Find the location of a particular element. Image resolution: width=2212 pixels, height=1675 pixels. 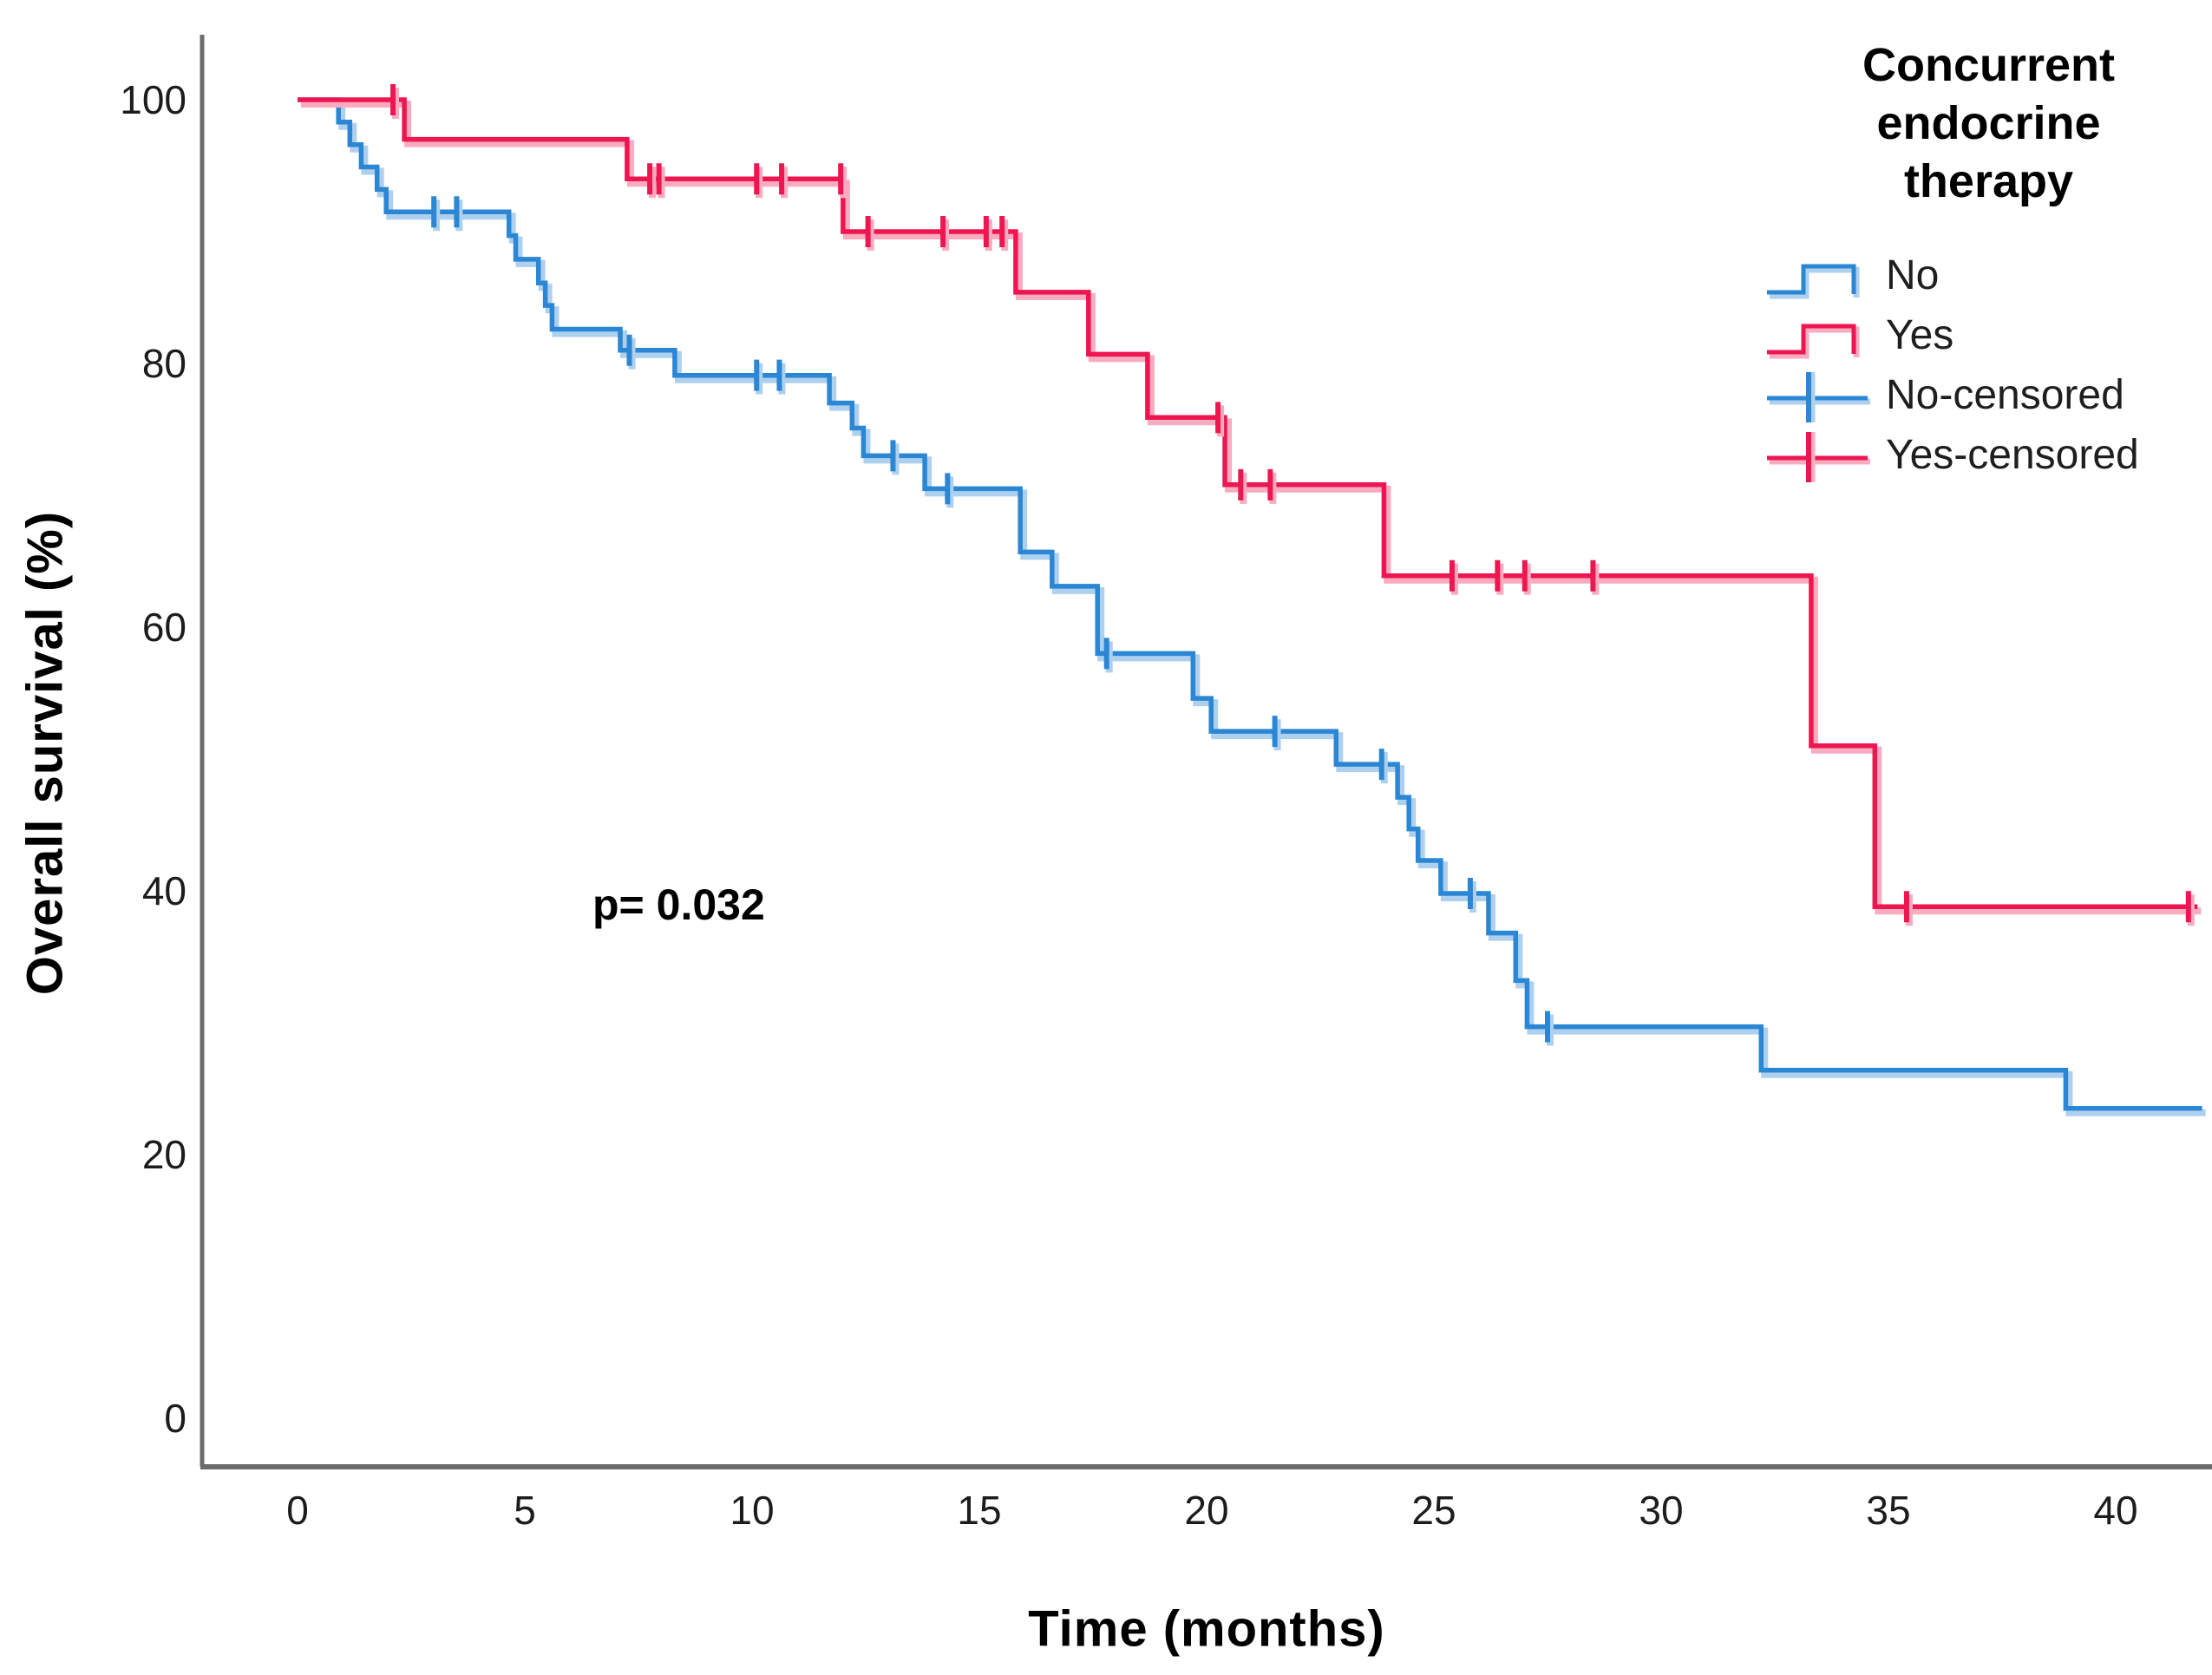

legend-title-line: therapy is located at coordinates (1989, 181).